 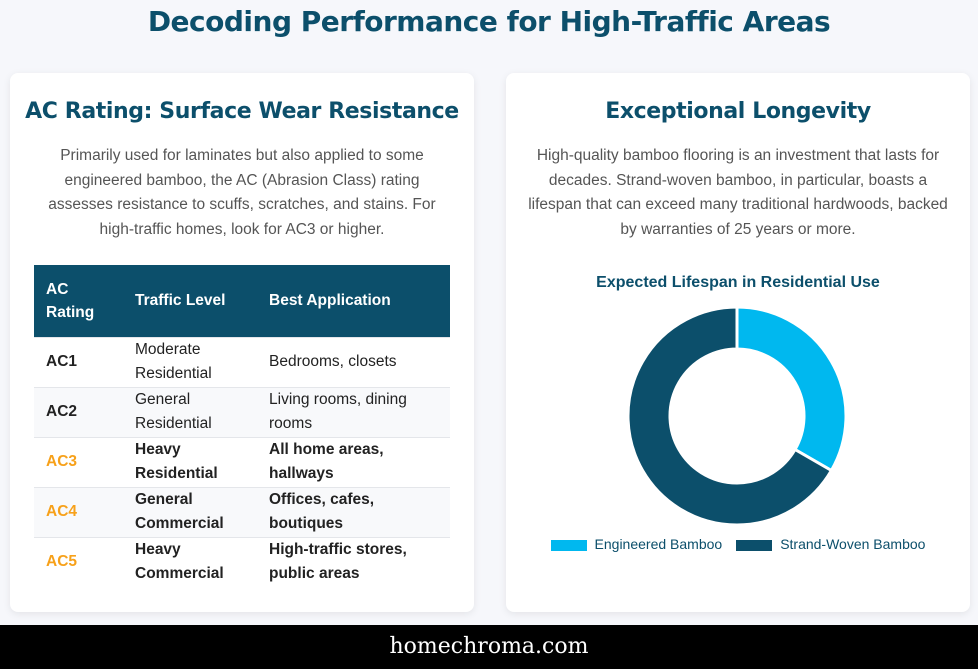 What do you see at coordinates (738, 282) in the screenshot?
I see `chart-title: Expected Lifespan in Residential Use` at bounding box center [738, 282].